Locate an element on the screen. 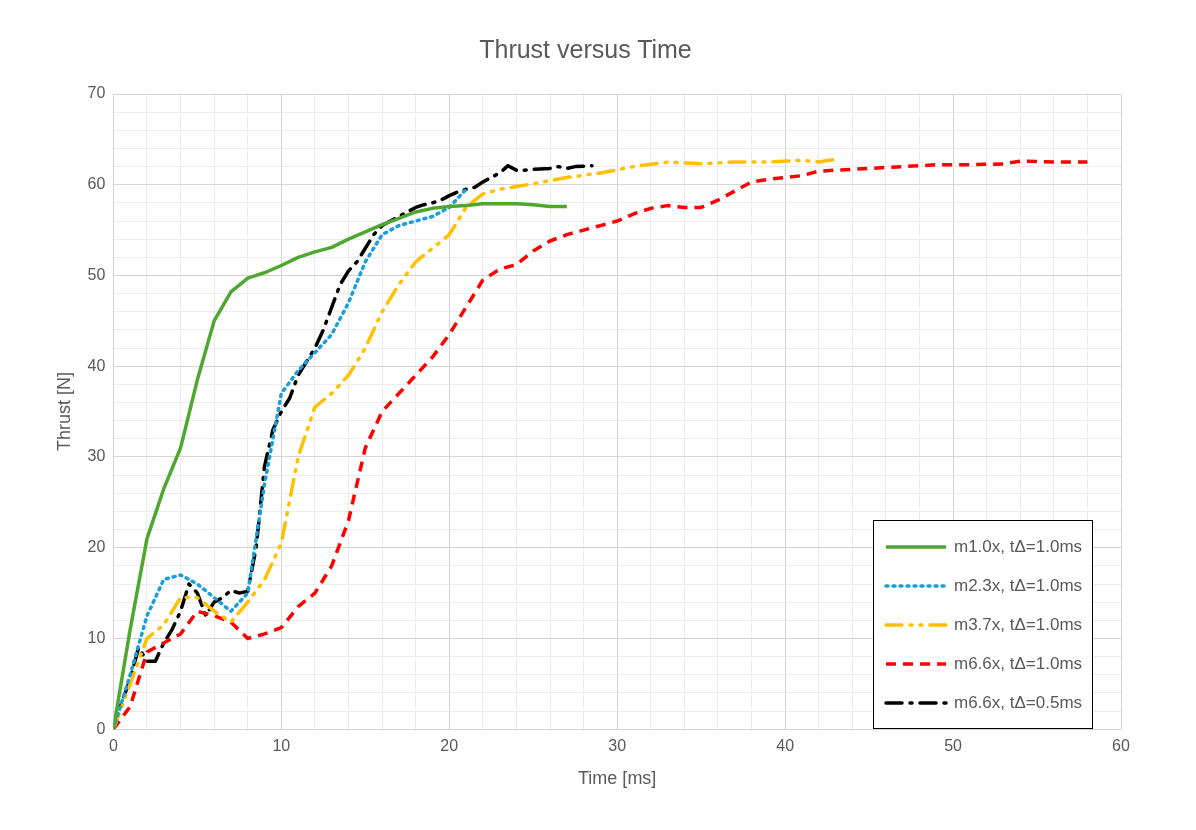  x-tick-label: 30 is located at coordinates (617, 746).